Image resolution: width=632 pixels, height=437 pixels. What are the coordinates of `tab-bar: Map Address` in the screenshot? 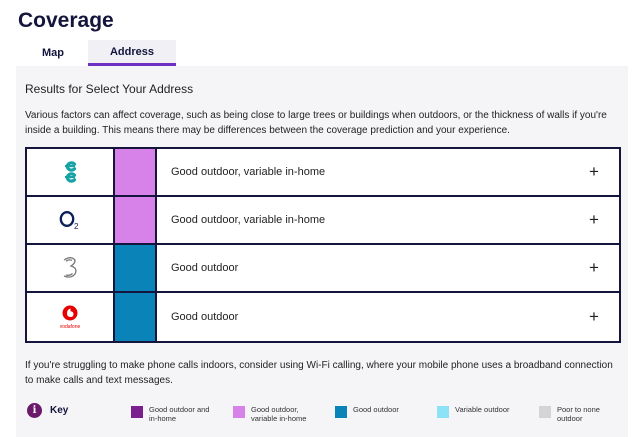 It's located at (97, 53).